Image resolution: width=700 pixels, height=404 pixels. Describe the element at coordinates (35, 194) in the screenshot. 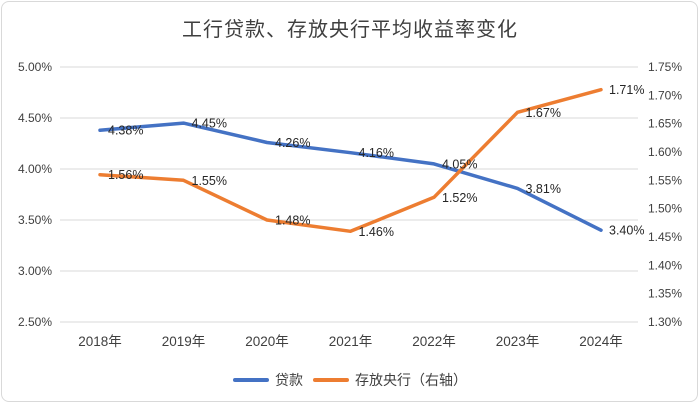

I see `left-axis-ticks: 5.00% 4.50% 4.00% 3.50% 3.00% 2.50%` at that location.